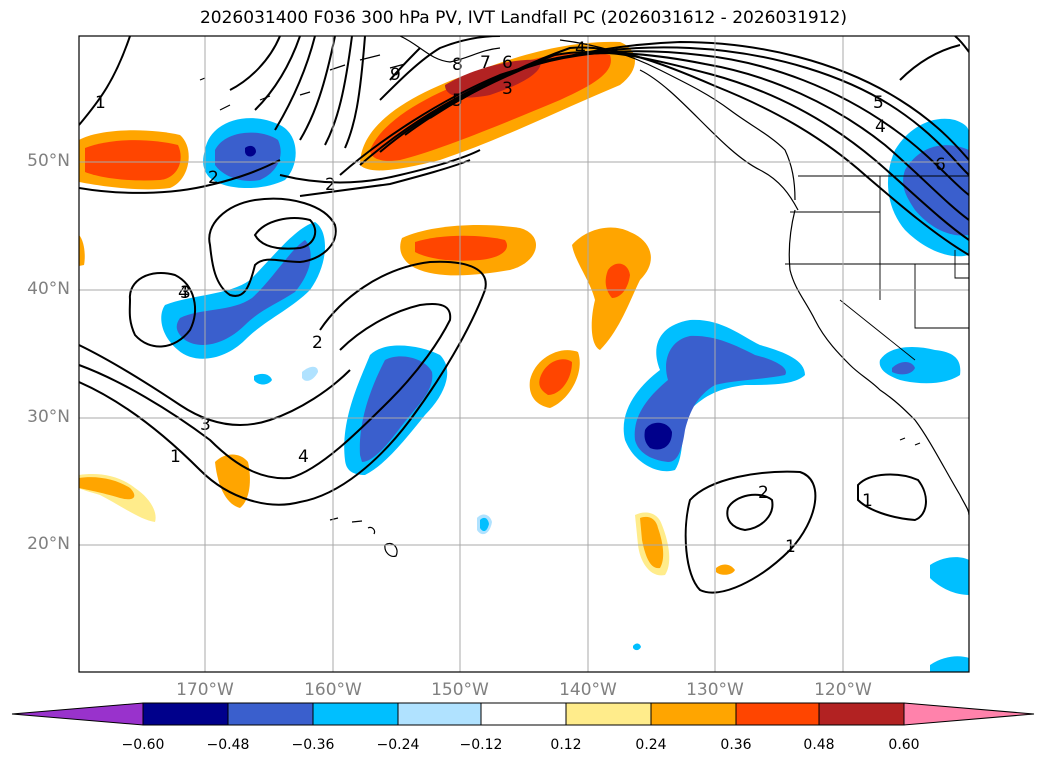  I want to click on colorbar-tick-label: −0.24, so click(398, 745).